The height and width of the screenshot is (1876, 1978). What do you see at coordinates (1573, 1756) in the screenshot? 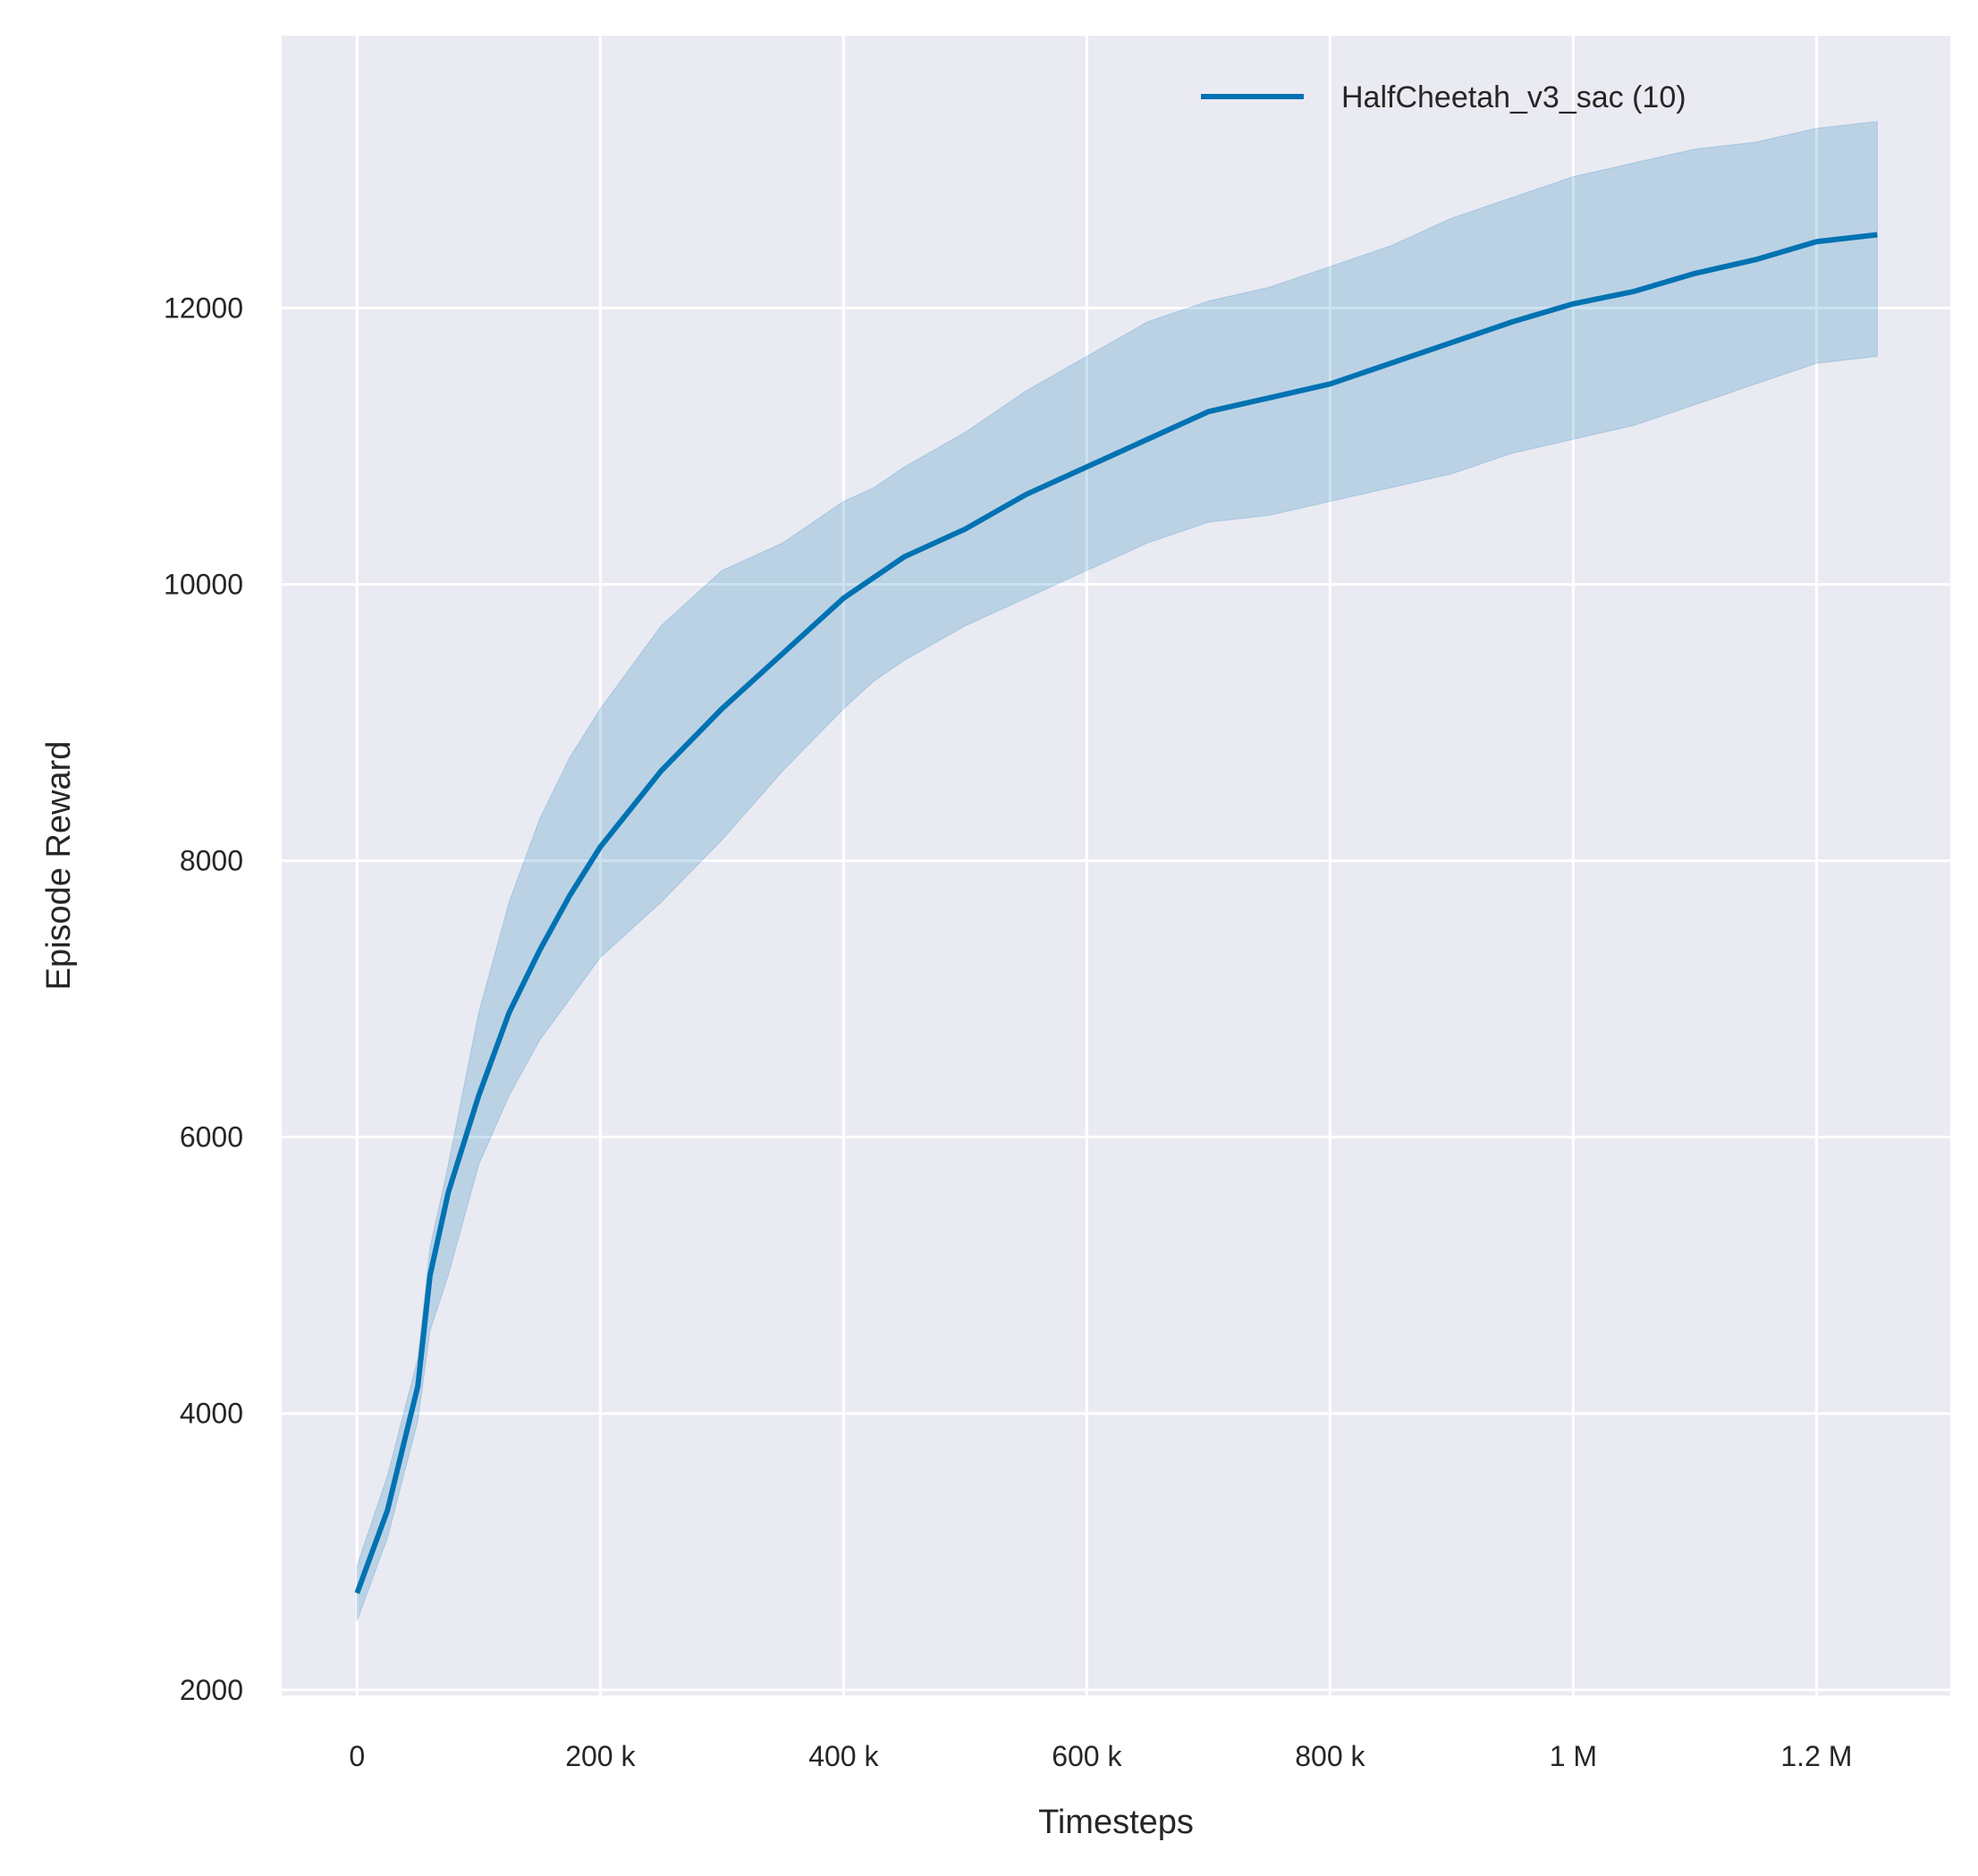
I see `x-tick-label: 1 M` at bounding box center [1573, 1756].